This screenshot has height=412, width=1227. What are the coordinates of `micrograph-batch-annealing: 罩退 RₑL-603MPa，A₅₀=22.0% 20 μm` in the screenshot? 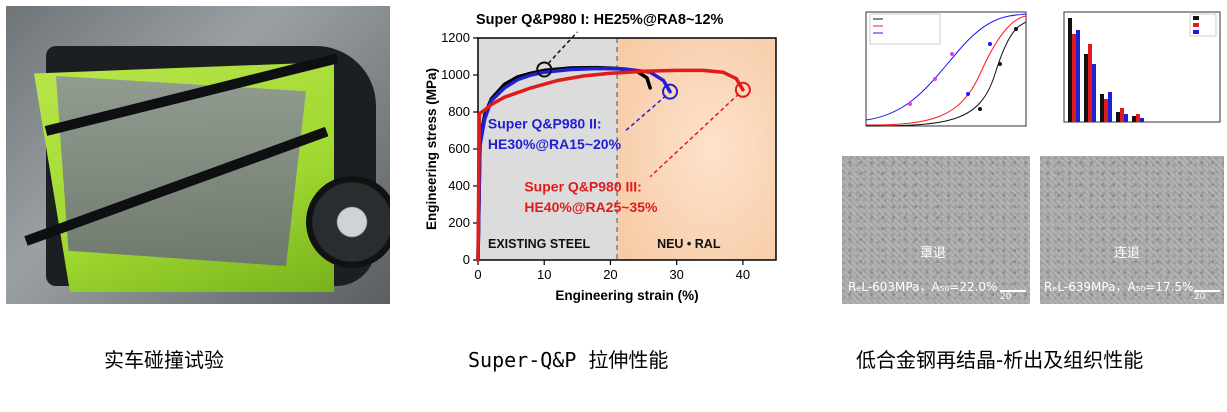 It's located at (936, 234).